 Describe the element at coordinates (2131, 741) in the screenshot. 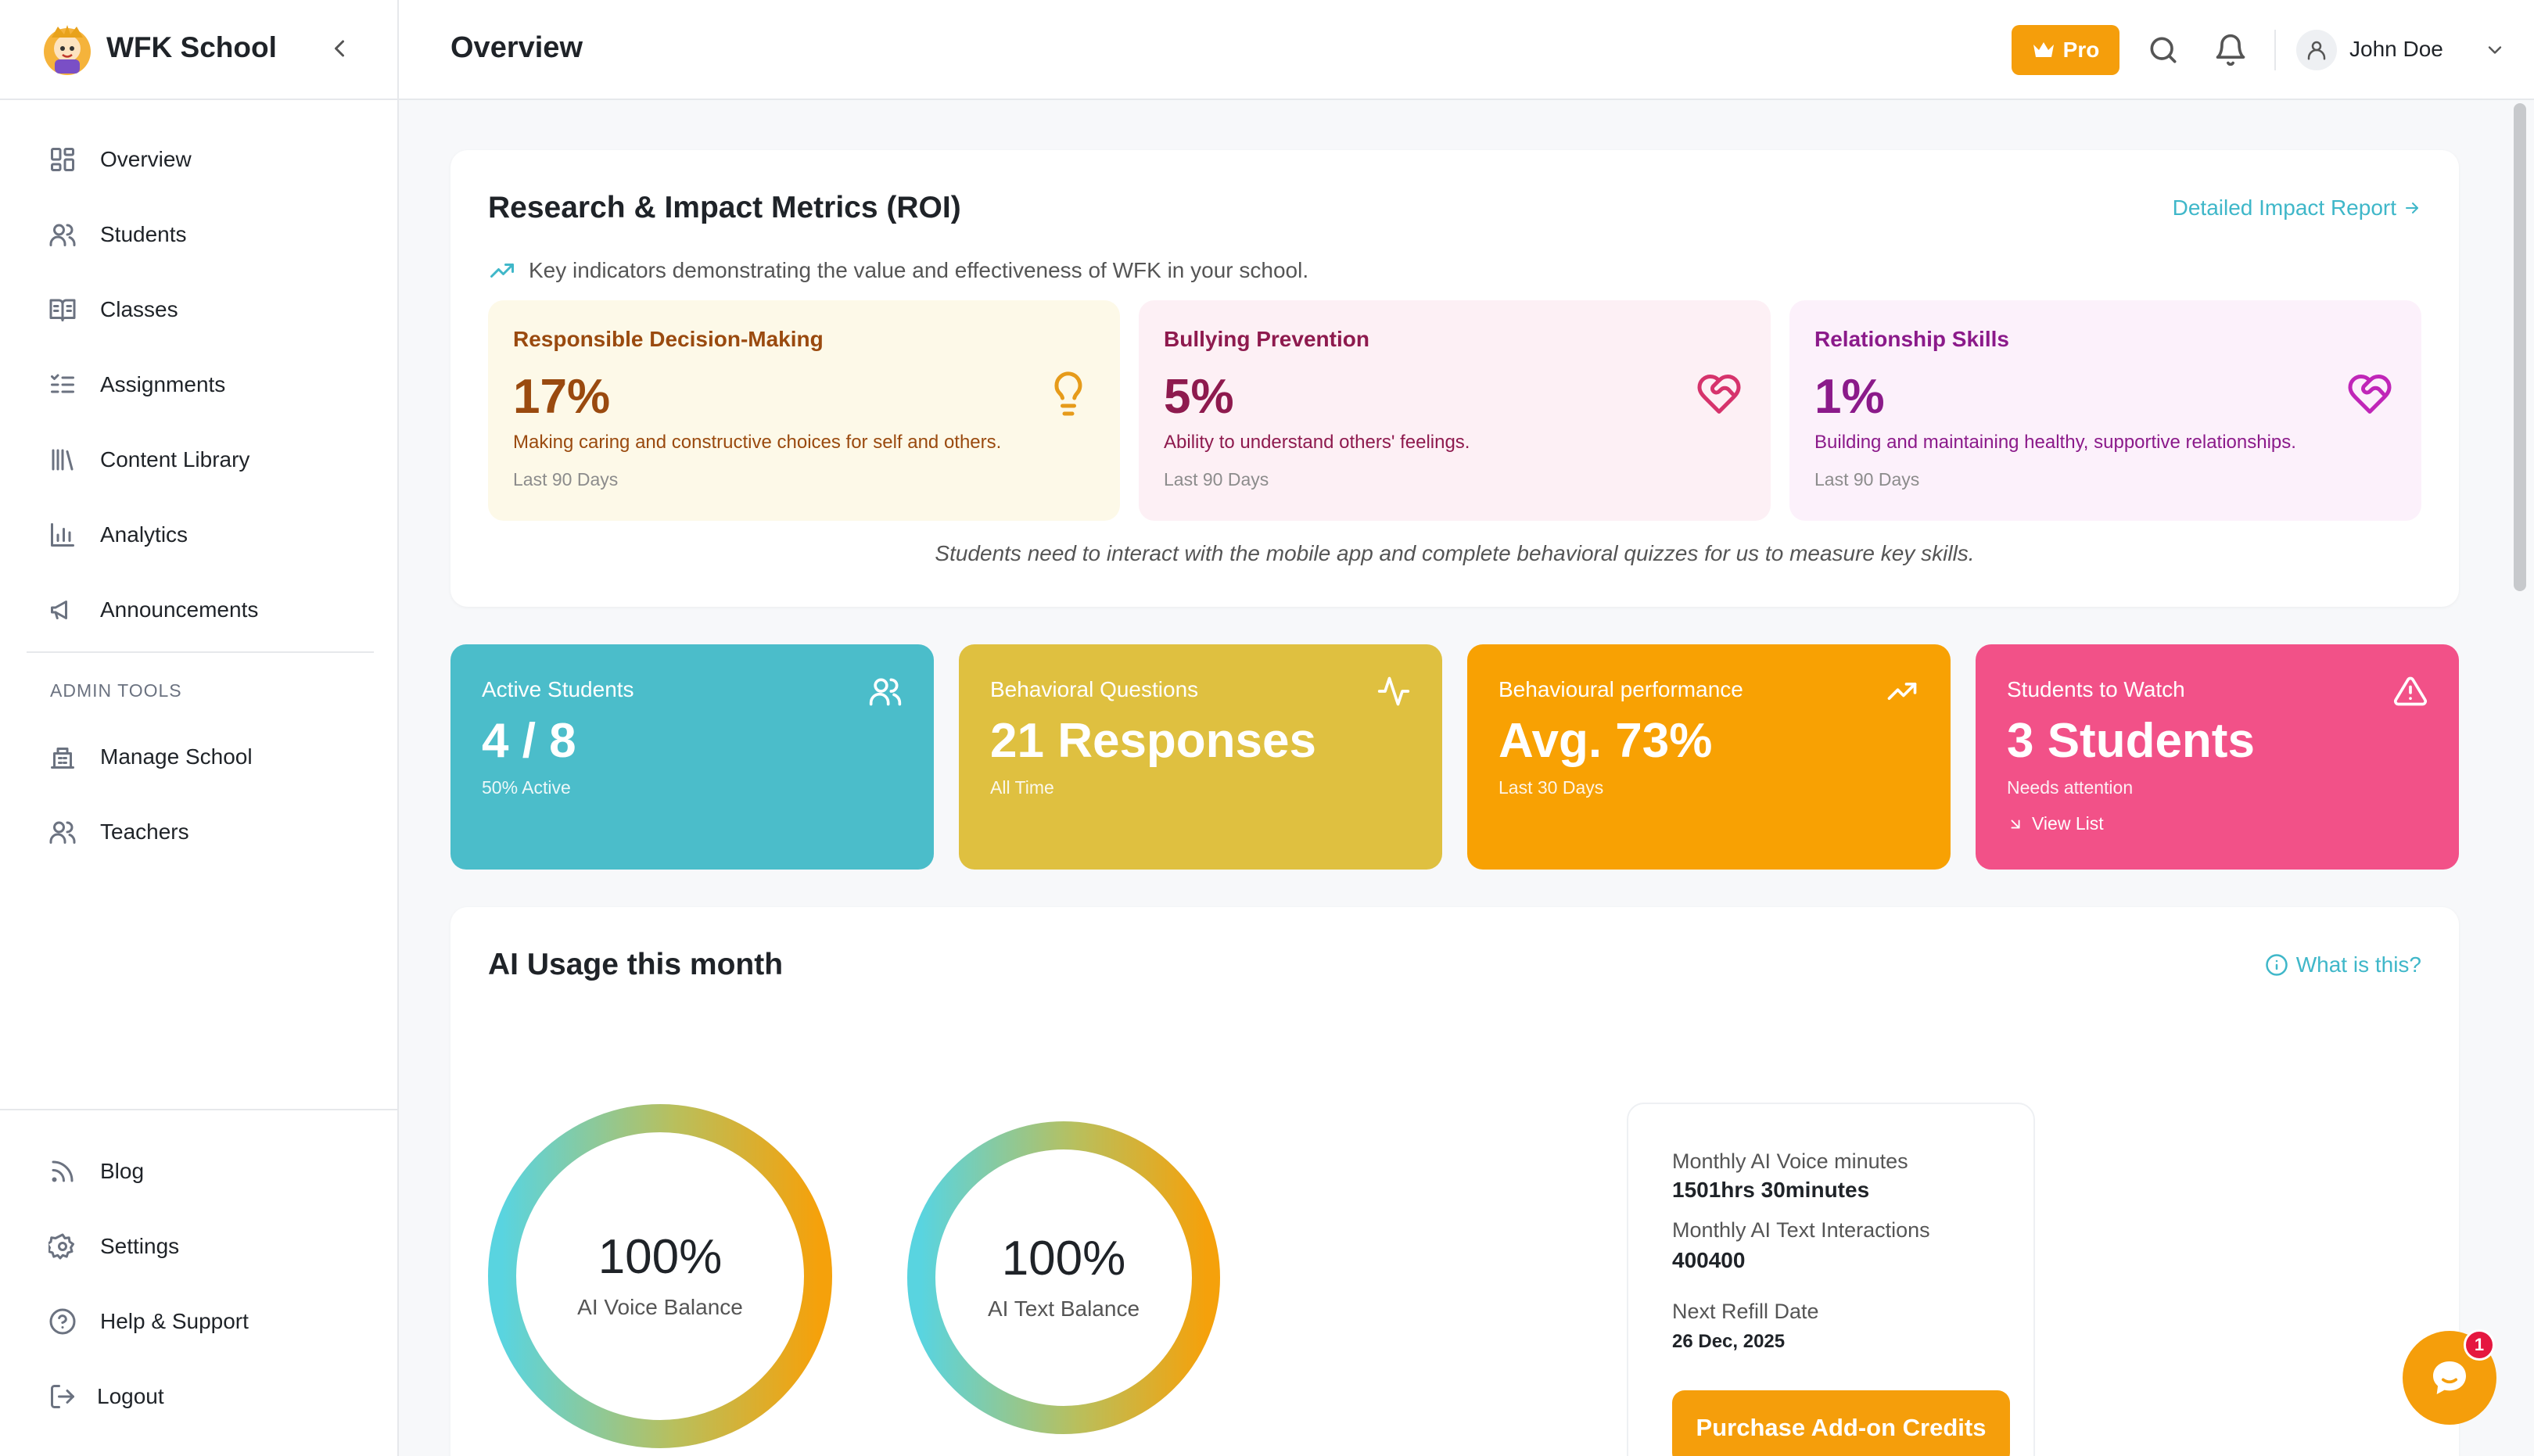

I see `stat-value: 3 Students` at that location.